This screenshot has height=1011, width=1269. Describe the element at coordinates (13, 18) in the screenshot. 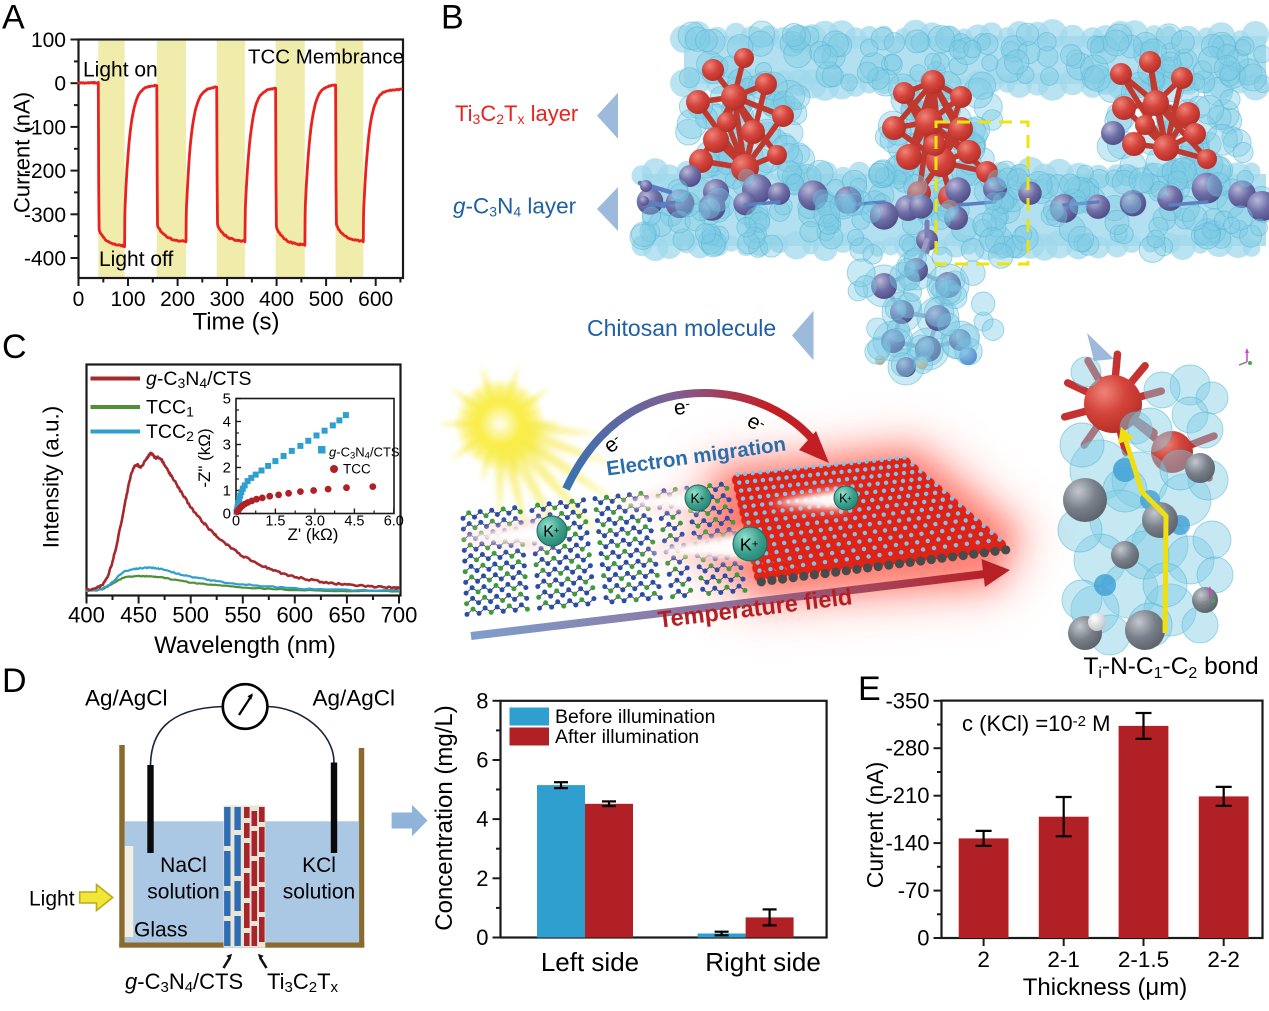

I see `svg-text: A` at that location.